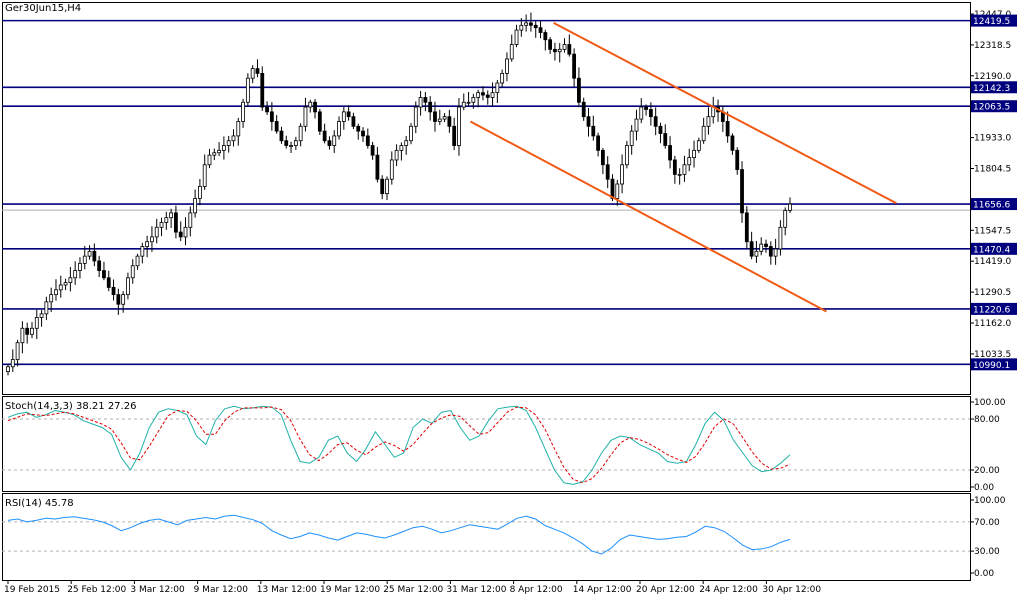 This screenshot has height=604, width=1024. What do you see at coordinates (791, 590) in the screenshot?
I see `time-tick-label: 30 Apr 12:00` at bounding box center [791, 590].